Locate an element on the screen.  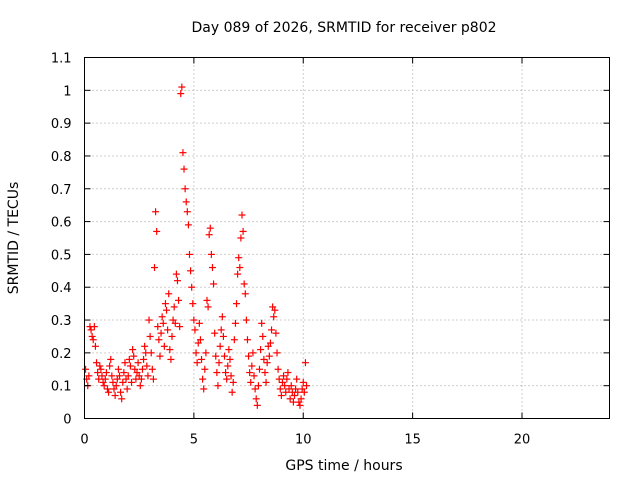
y-tick-label: 0.1 is located at coordinates (61, 387).